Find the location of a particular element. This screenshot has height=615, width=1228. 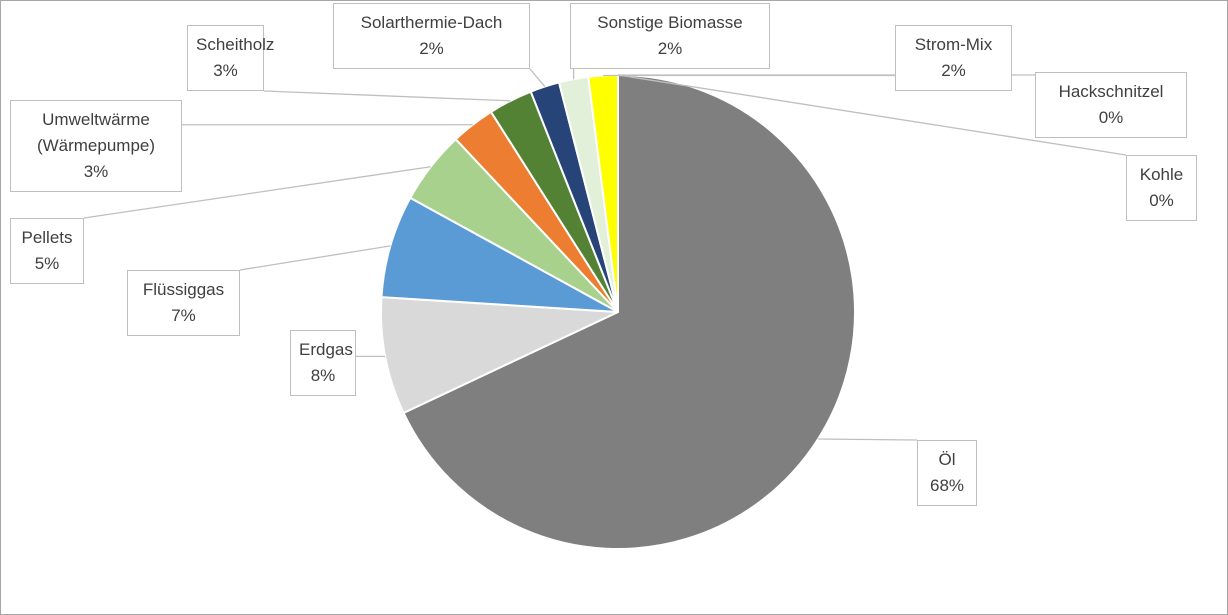

data-label: Umweltwärme (Wärmepumpe) 3% is located at coordinates (96, 146).